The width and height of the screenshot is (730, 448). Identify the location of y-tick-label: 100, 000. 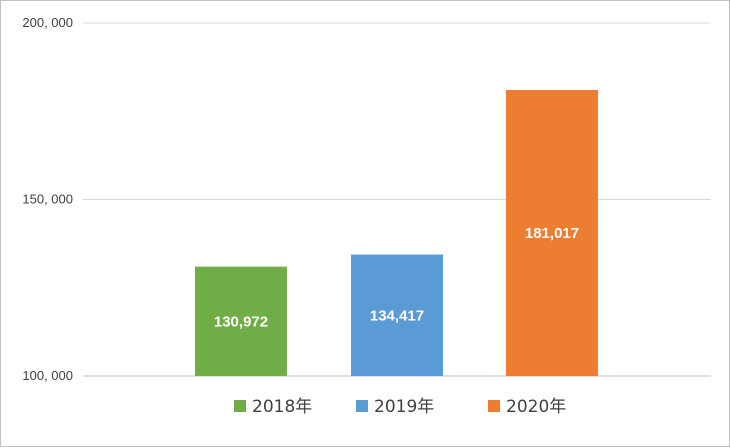
(47, 375).